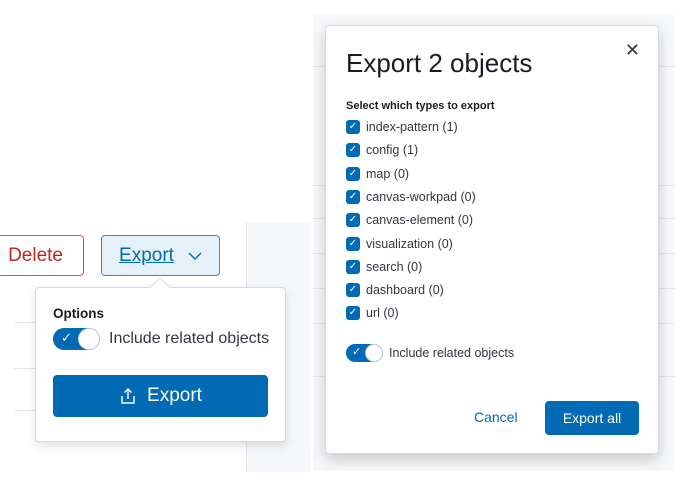 The image size is (683, 485). Describe the element at coordinates (420, 106) in the screenshot. I see `types-label: Select which types to export` at that location.